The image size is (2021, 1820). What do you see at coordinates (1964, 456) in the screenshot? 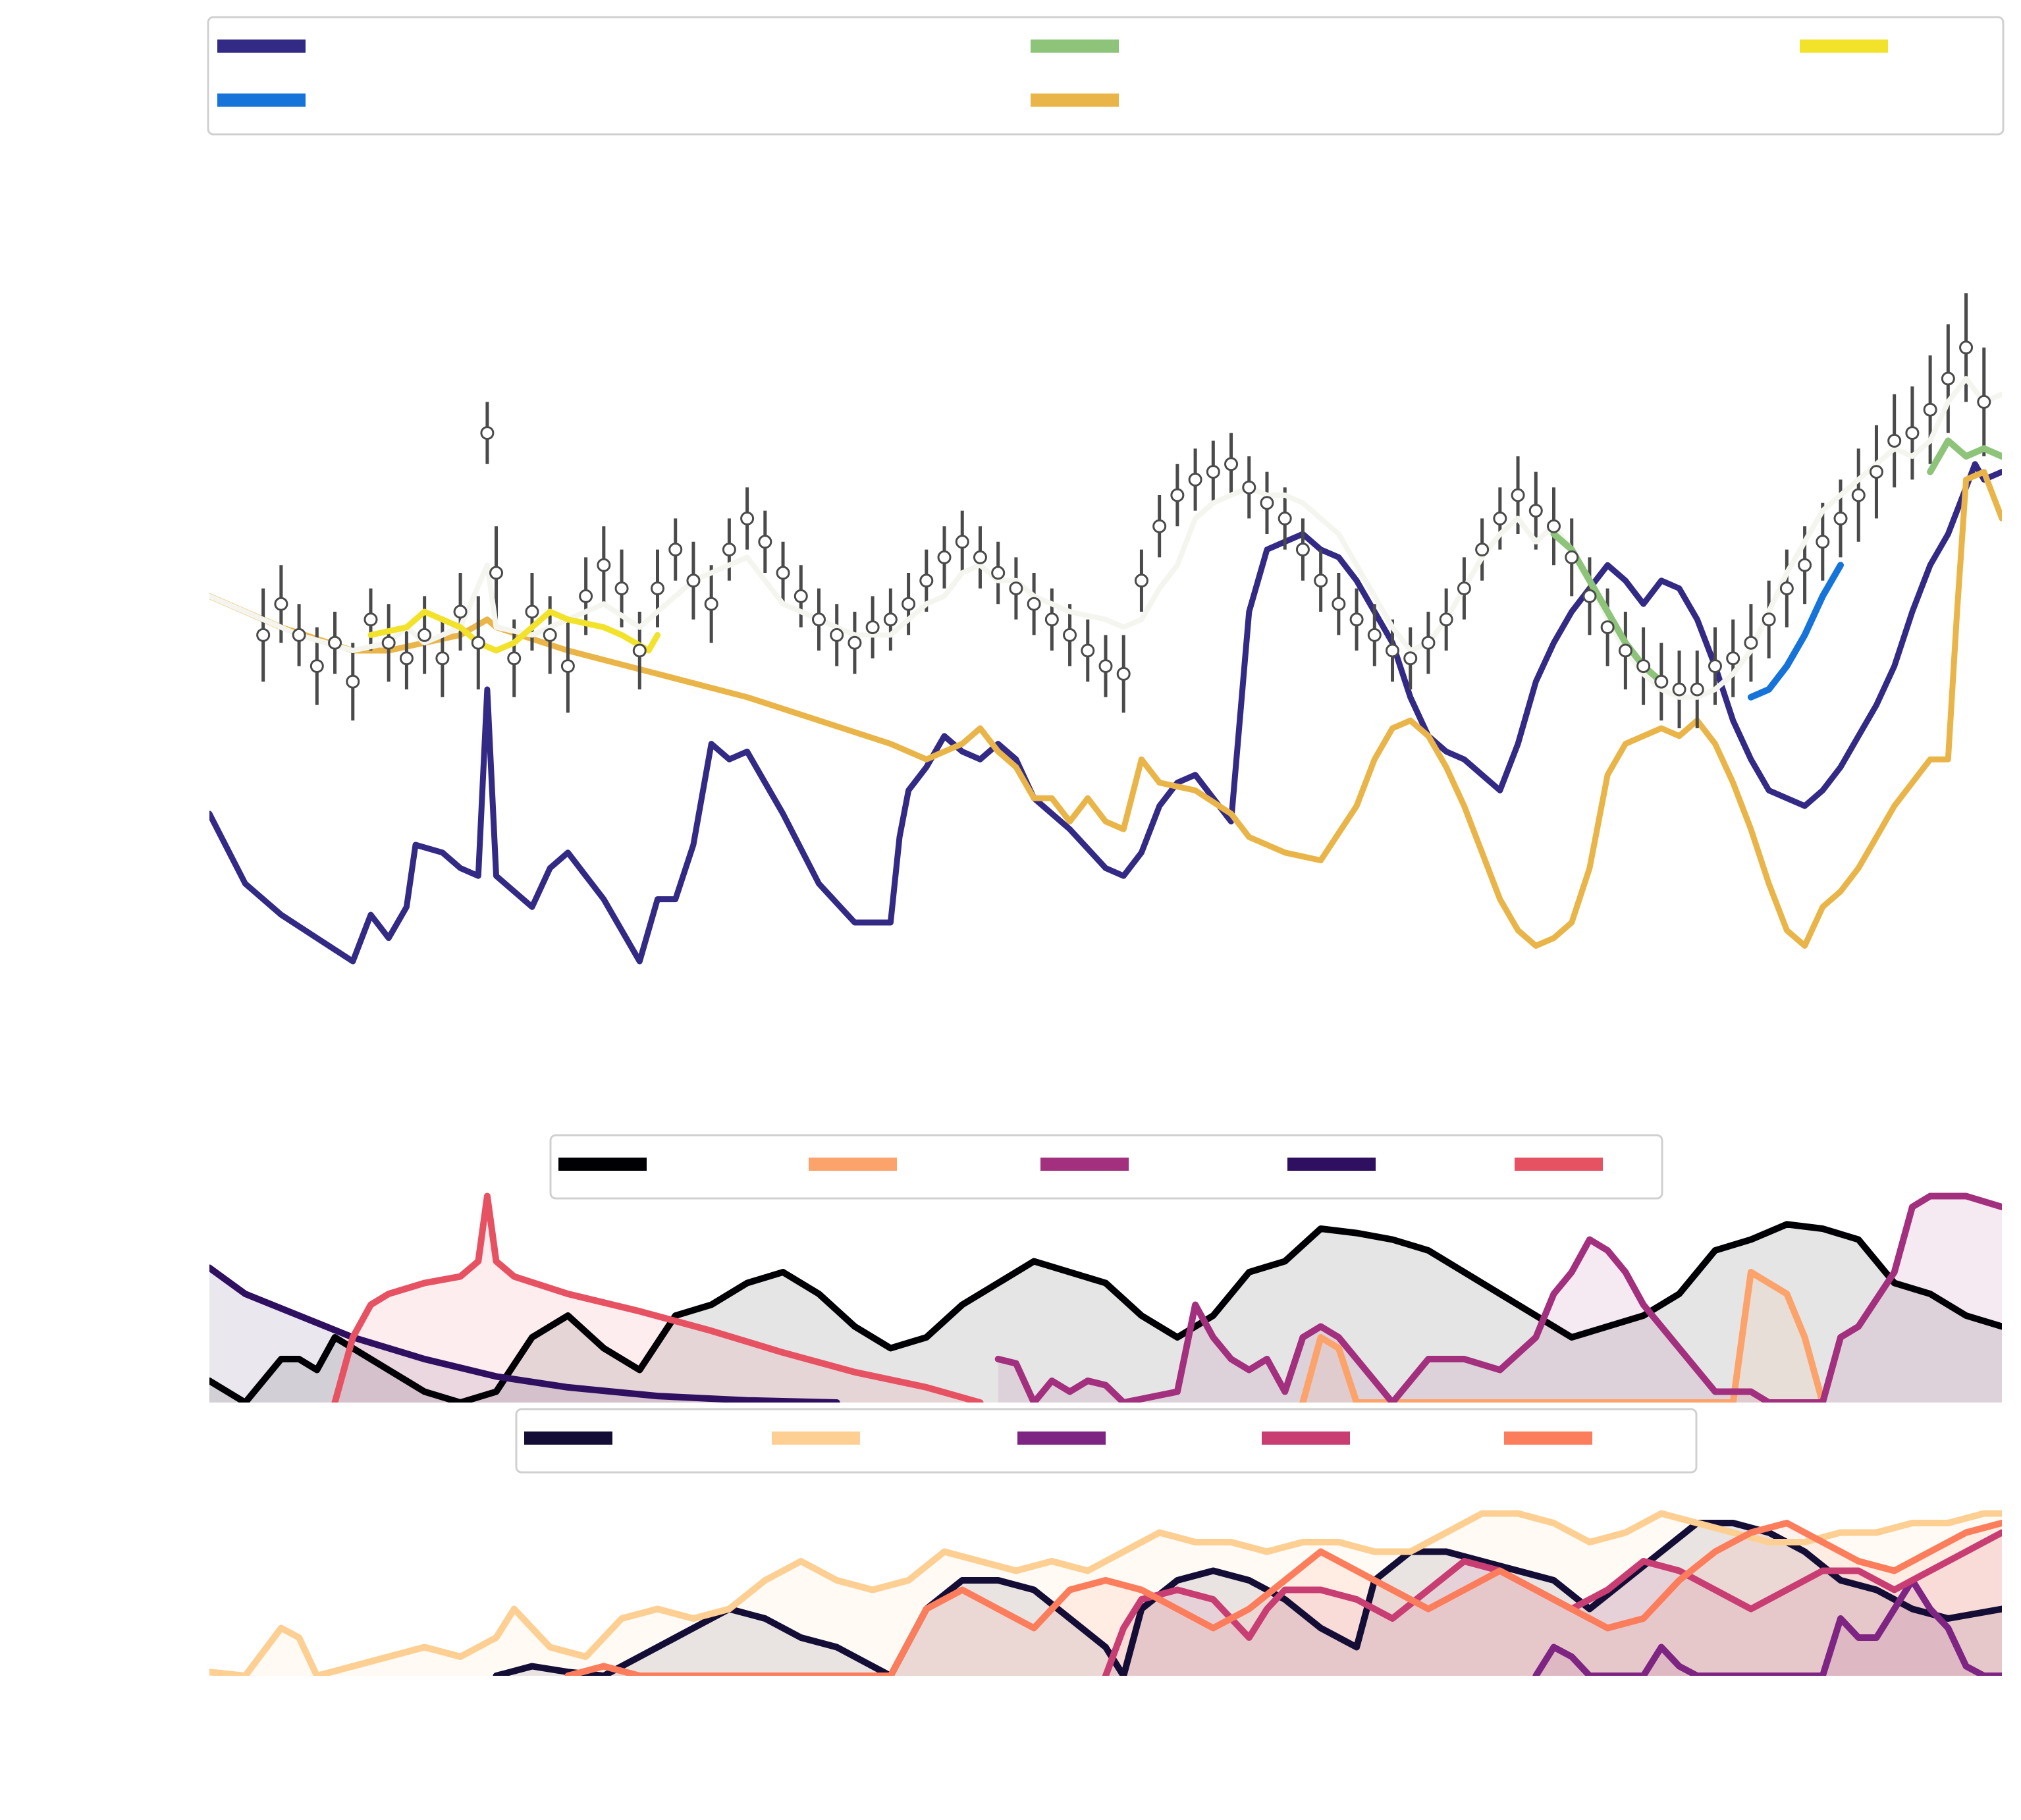
I see `series-line-green_seg2` at bounding box center [1964, 456].